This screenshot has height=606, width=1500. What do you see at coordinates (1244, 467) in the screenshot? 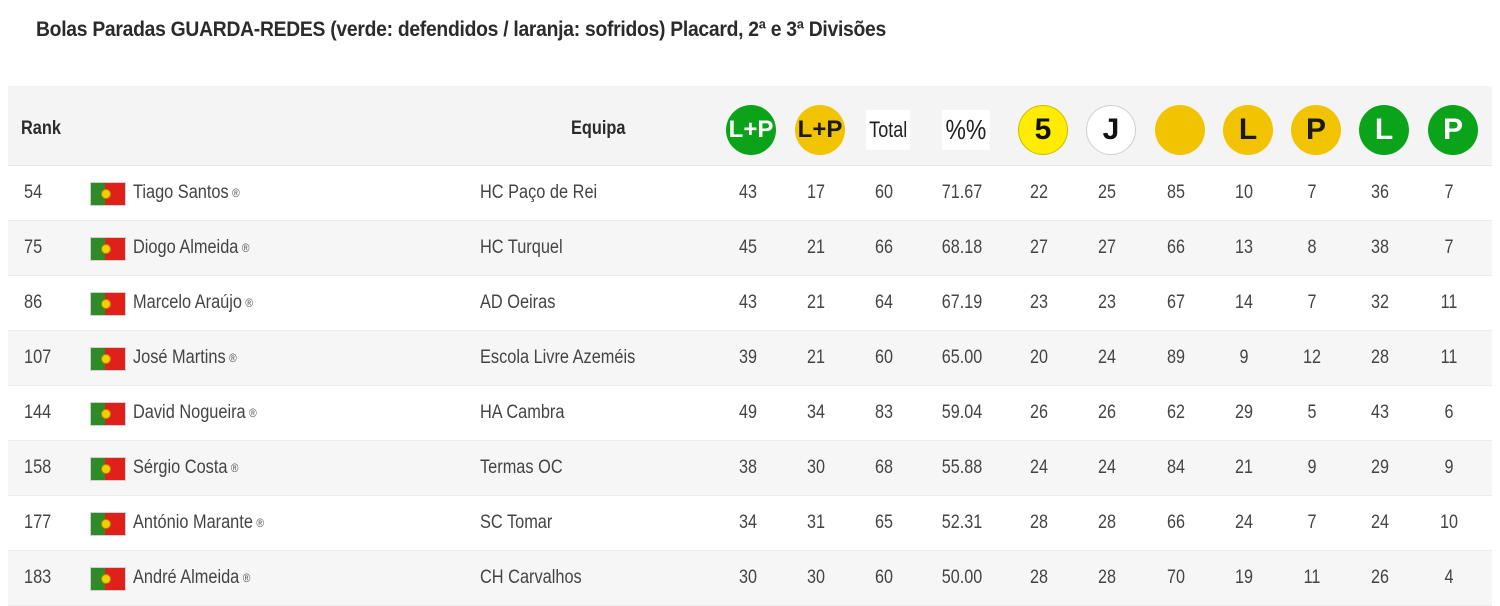
I see `l-conceded-cell: 21` at bounding box center [1244, 467].